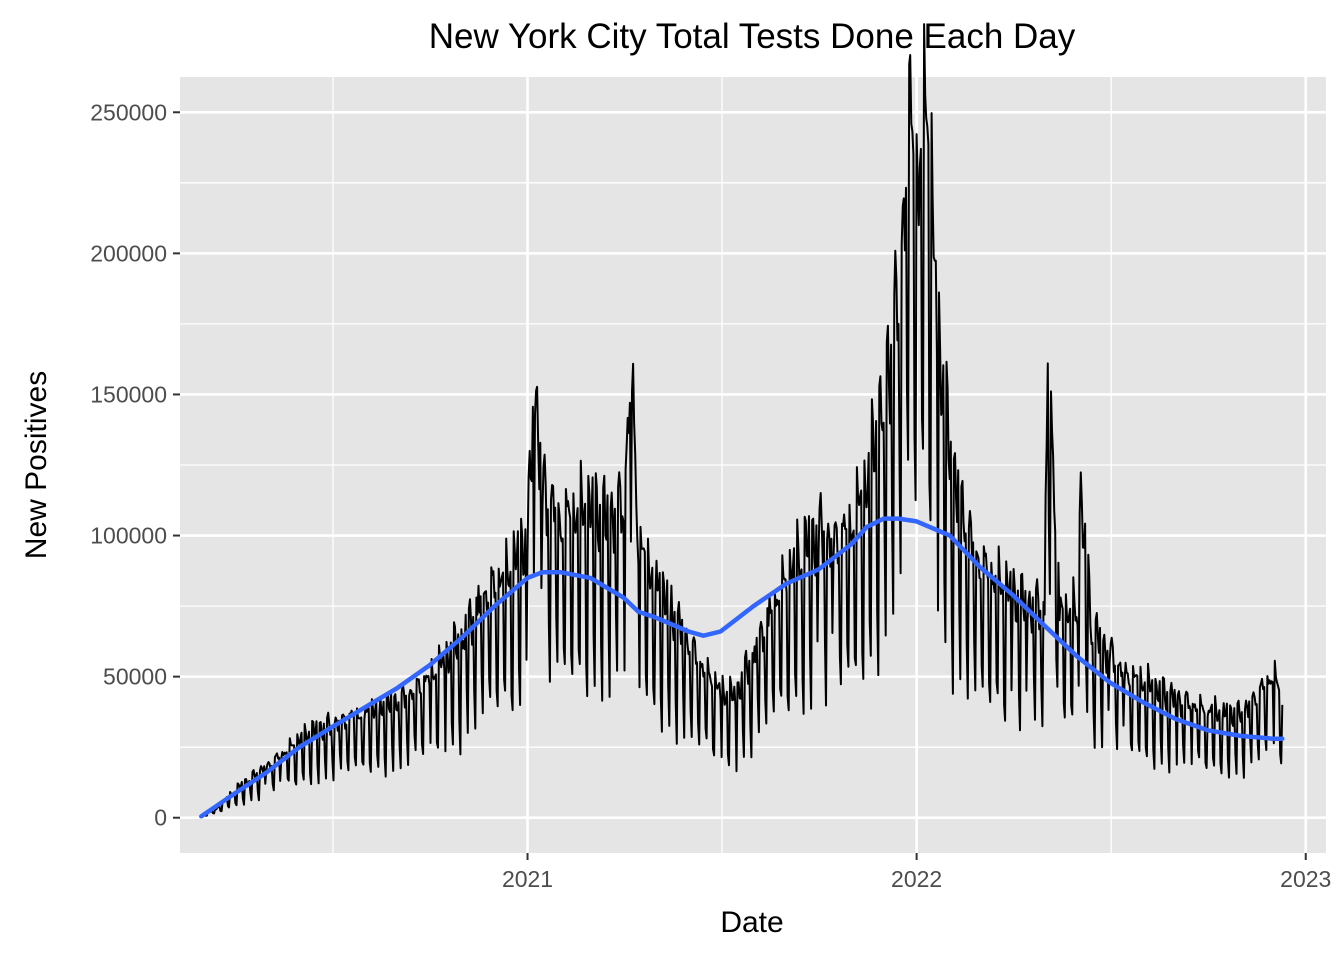 The width and height of the screenshot is (1344, 960). What do you see at coordinates (751, 922) in the screenshot?
I see `x-axis-title: Date` at bounding box center [751, 922].